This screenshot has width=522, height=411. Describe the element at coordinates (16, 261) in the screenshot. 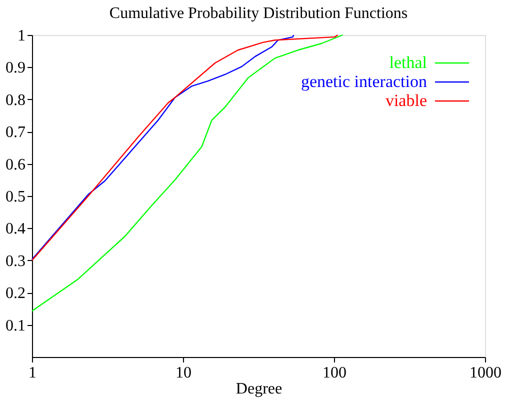

I see `y-tick-label: 0.3` at that location.